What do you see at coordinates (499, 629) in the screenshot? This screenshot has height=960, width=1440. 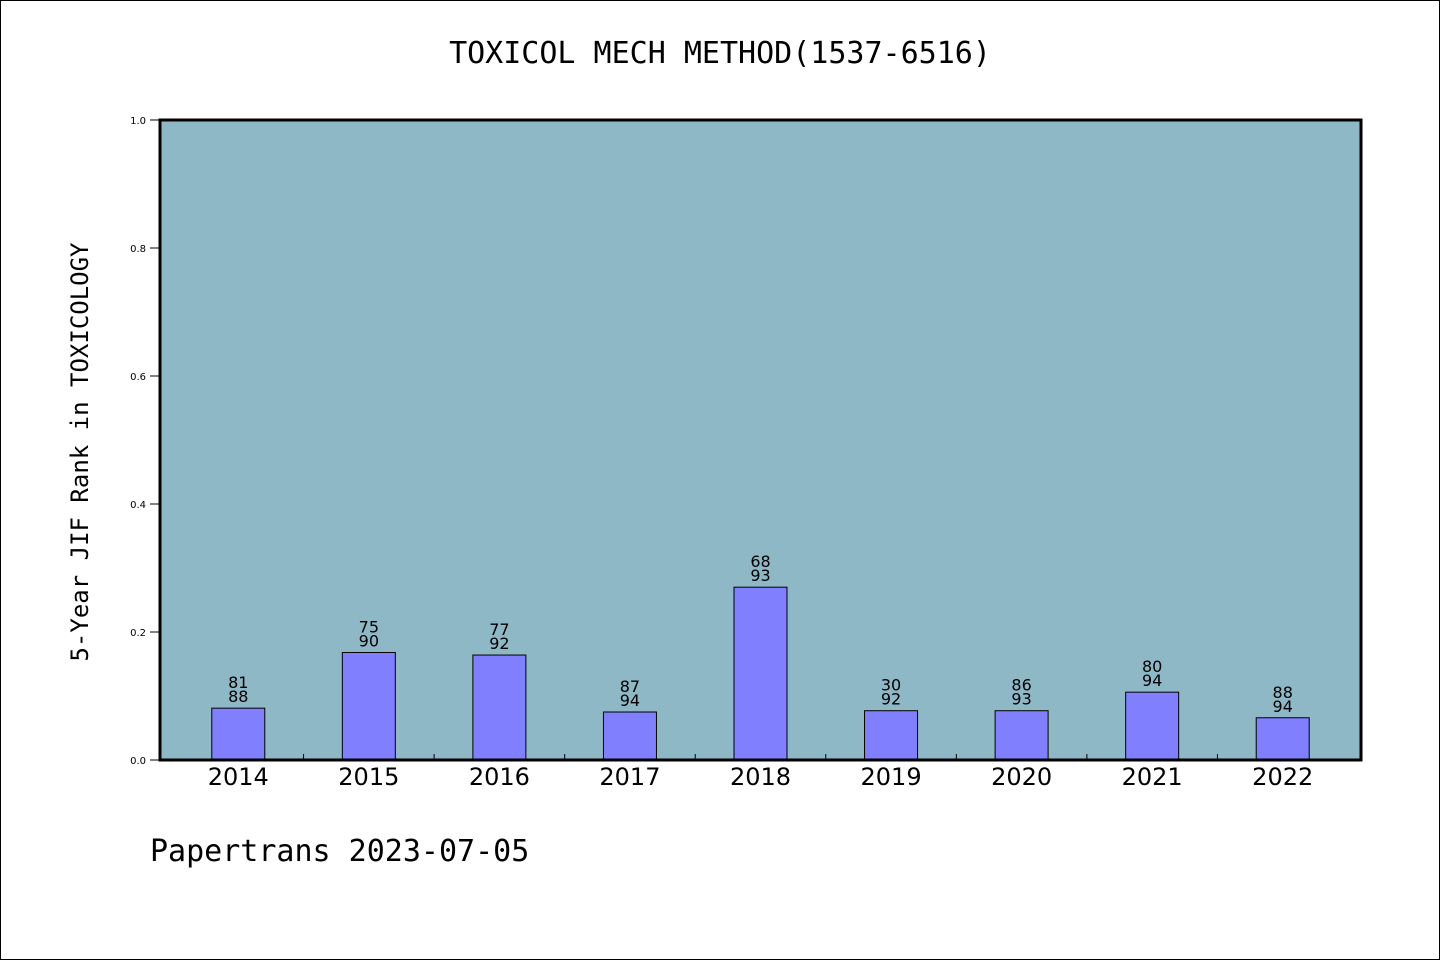 I see `bar-rank-label: 77` at bounding box center [499, 629].